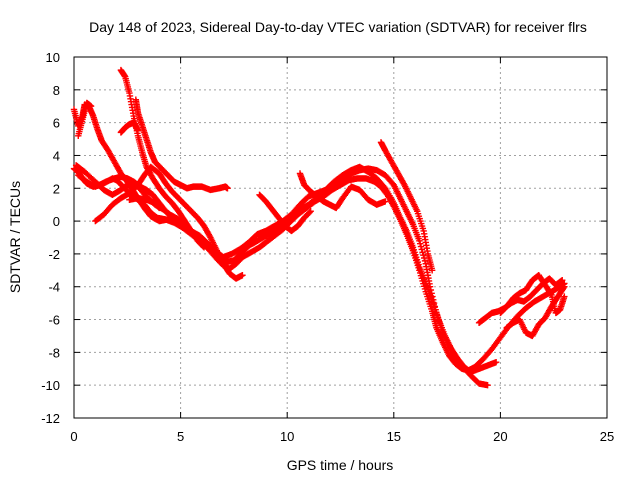 The image size is (640, 480). I want to click on y-axis-label: SDTVAR / TECUs, so click(15, 237).